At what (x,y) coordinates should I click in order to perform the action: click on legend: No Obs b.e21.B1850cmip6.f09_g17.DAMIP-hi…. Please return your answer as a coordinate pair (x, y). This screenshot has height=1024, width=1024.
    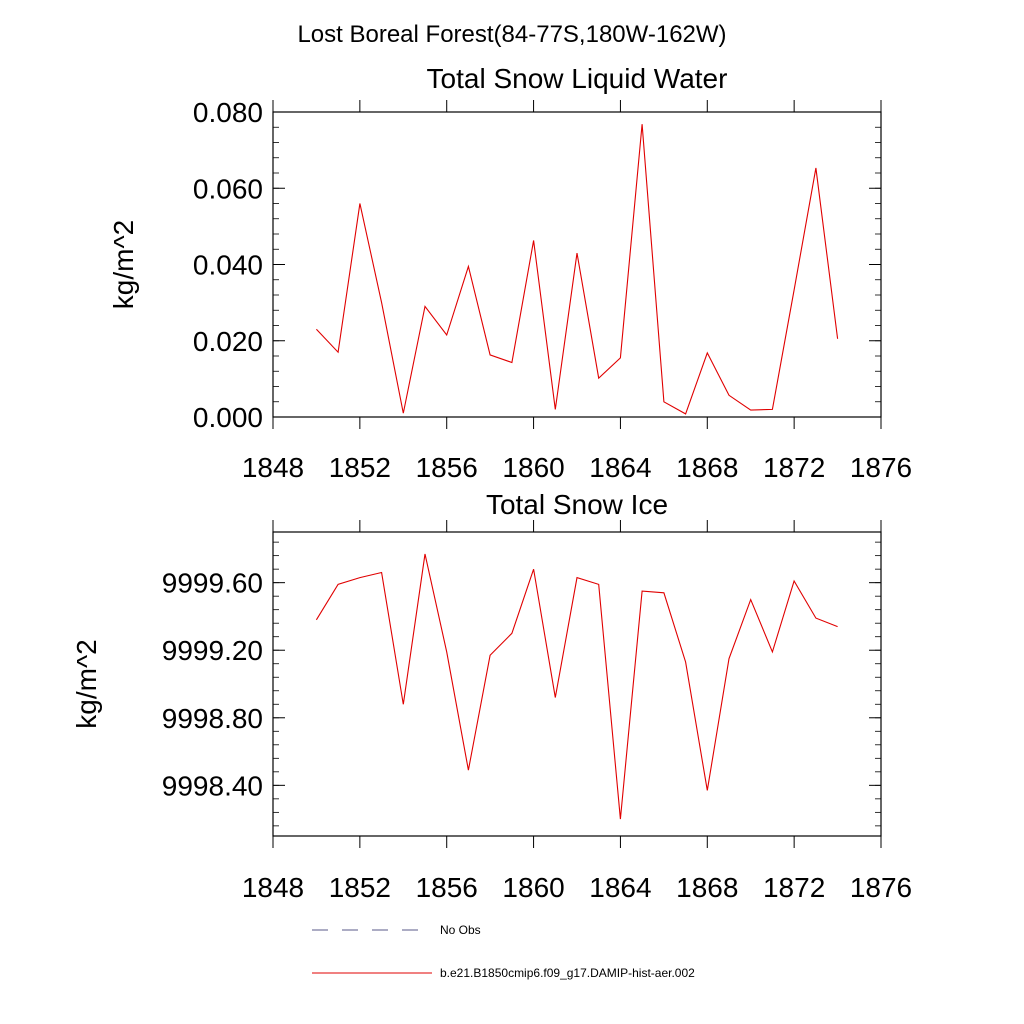
    Looking at the image, I should click on (503, 951).